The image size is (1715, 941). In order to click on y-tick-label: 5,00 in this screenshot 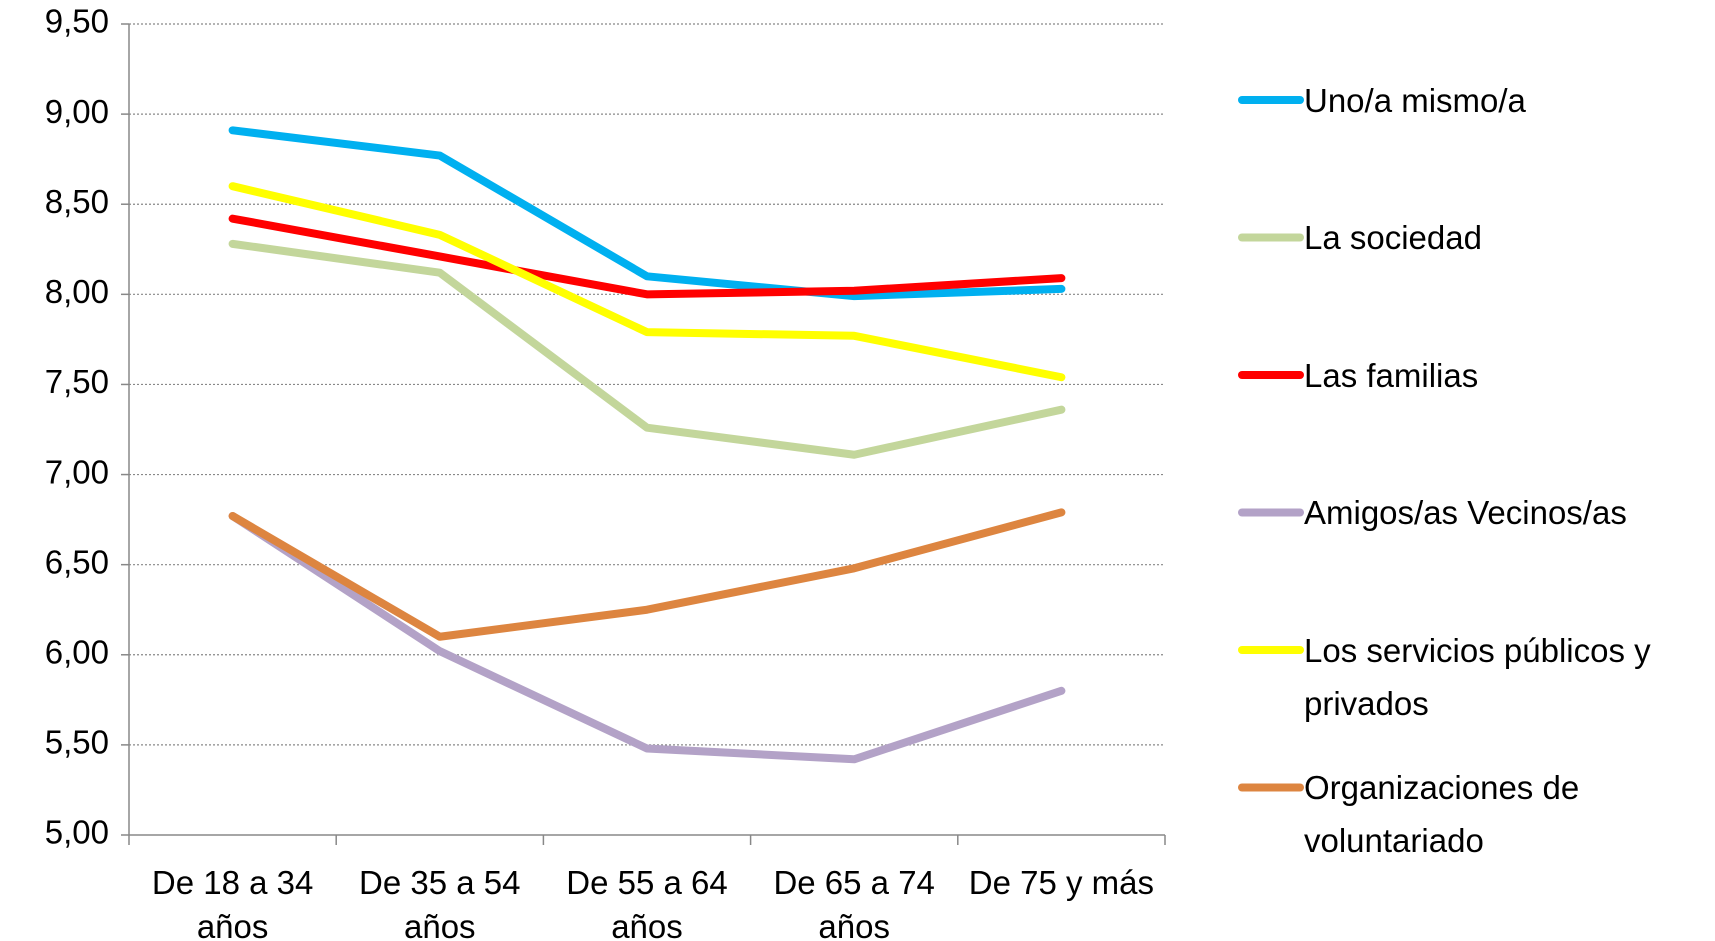, I will do `click(77, 832)`.